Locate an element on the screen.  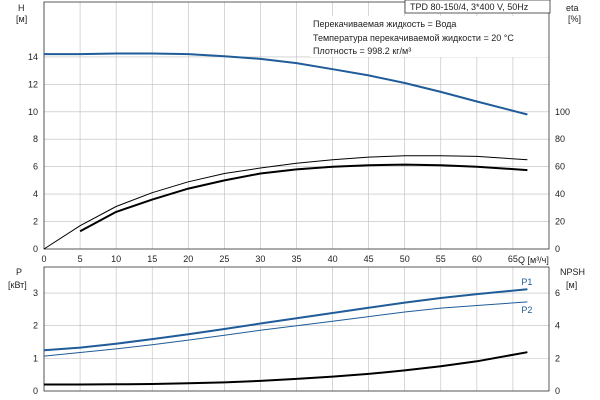
efficiency-axis-label: eta is located at coordinates (572, 8).